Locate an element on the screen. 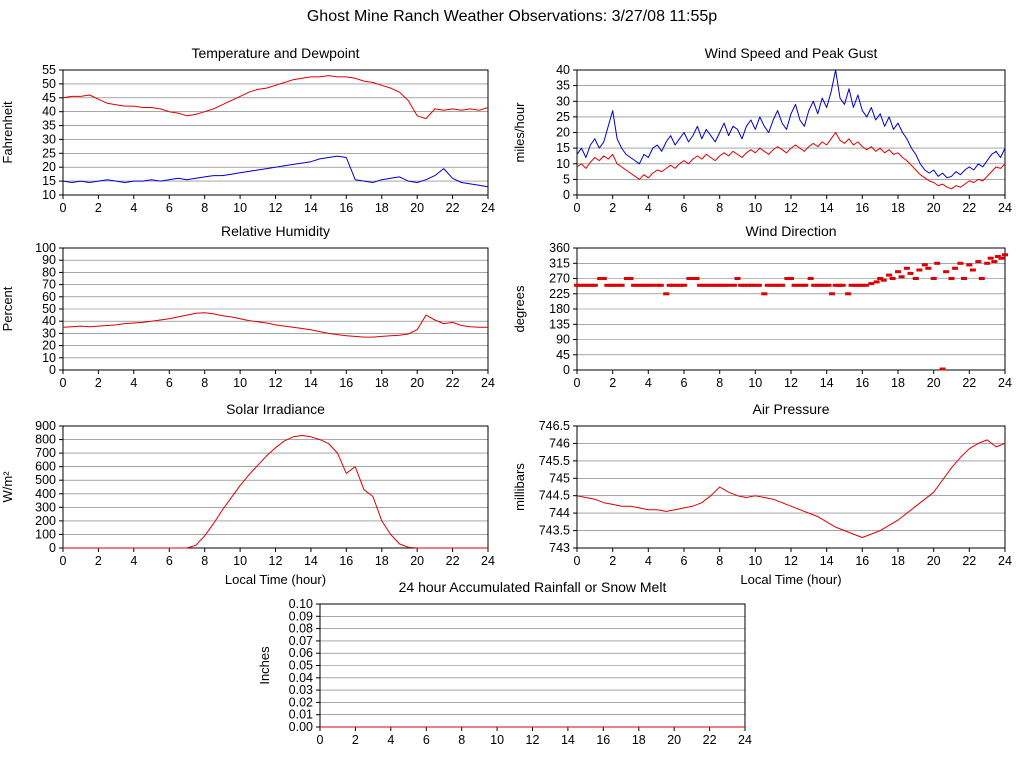 The height and width of the screenshot is (770, 1024). svg-text: Wind Direction is located at coordinates (790, 231).